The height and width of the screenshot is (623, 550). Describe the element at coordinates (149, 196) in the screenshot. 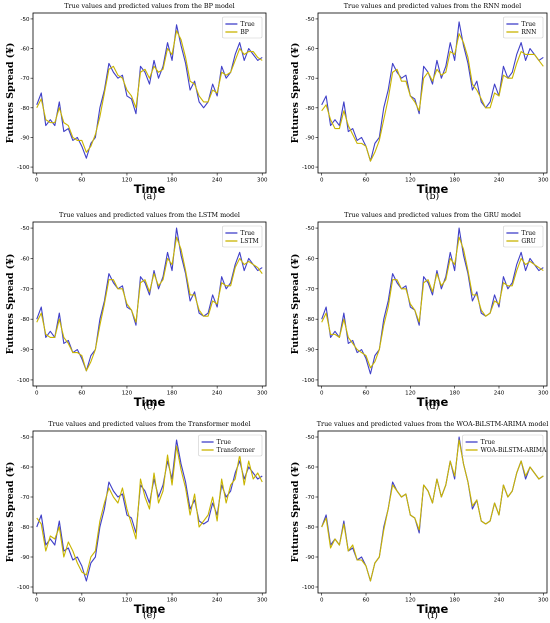

I see `subfigure-label: (a)` at that location.